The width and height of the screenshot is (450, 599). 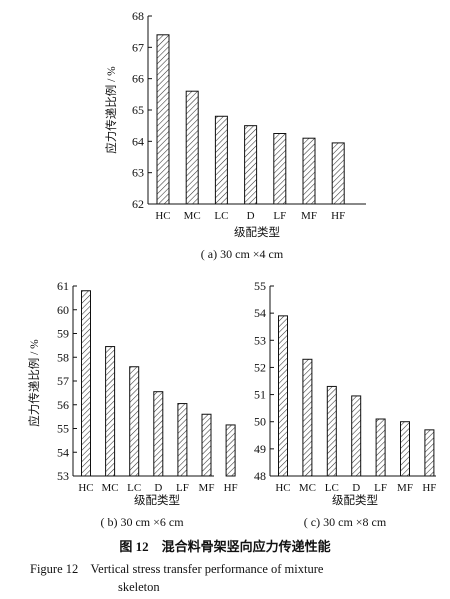 What do you see at coordinates (307, 417) in the screenshot?
I see `c-bar-MC` at bounding box center [307, 417].